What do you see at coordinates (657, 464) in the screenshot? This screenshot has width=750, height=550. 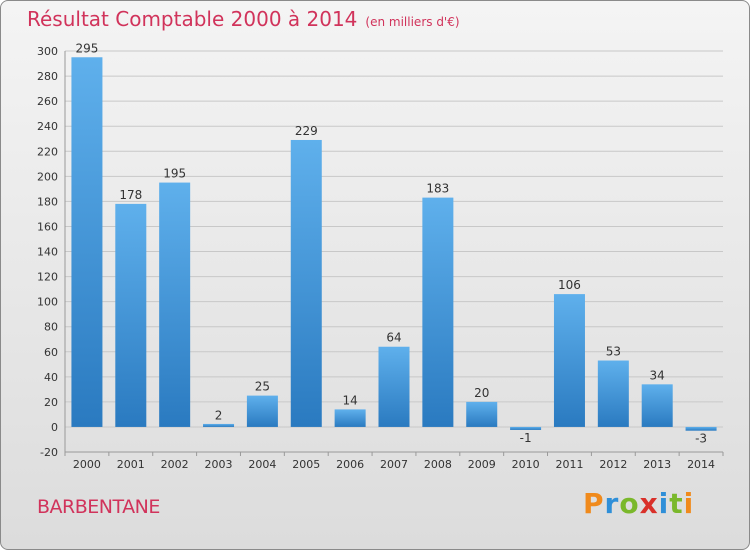 I see `x-tick-label-2013: 2013` at bounding box center [657, 464].